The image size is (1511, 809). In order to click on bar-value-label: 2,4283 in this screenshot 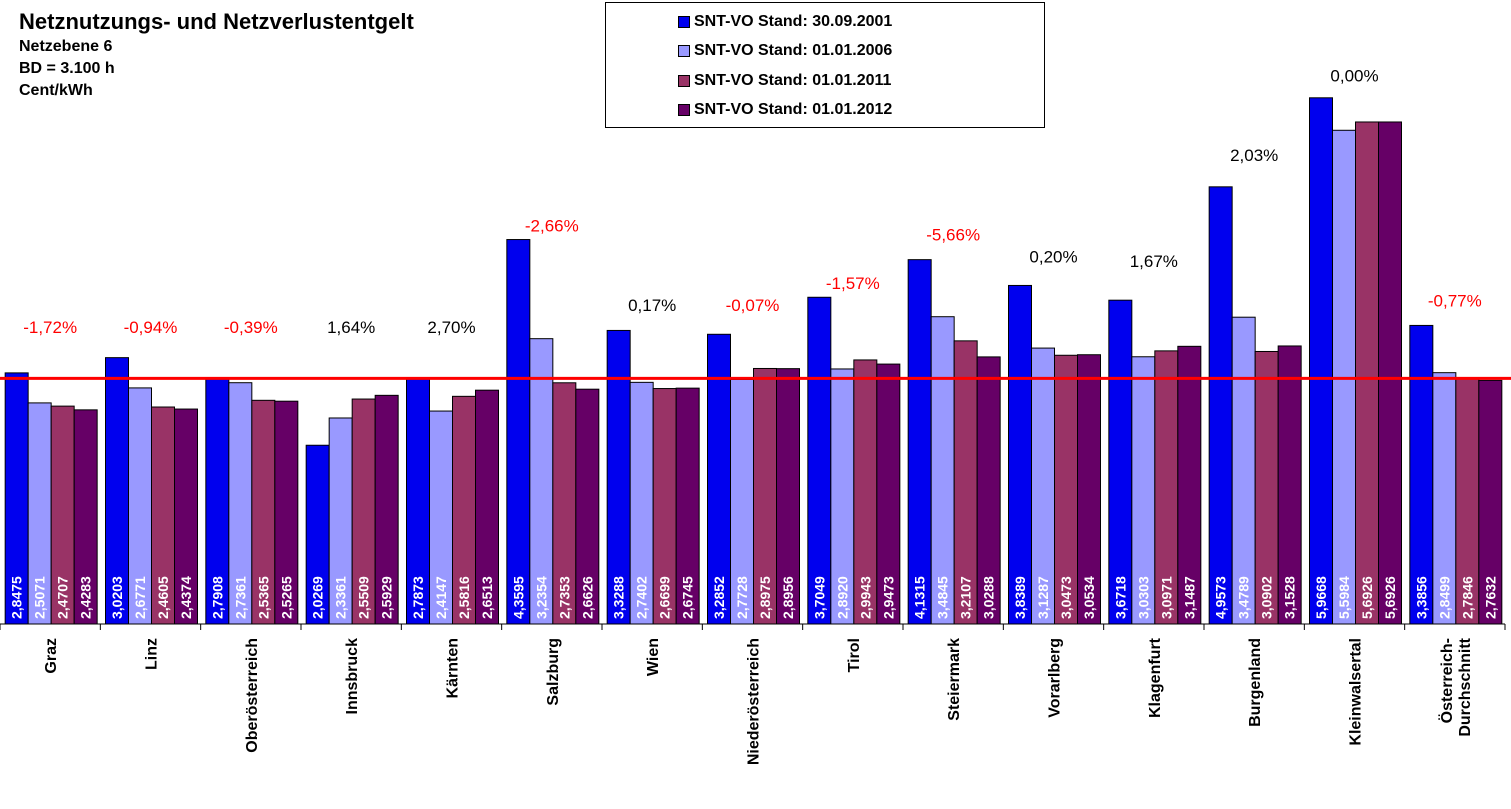, I will do `click(86, 597)`.